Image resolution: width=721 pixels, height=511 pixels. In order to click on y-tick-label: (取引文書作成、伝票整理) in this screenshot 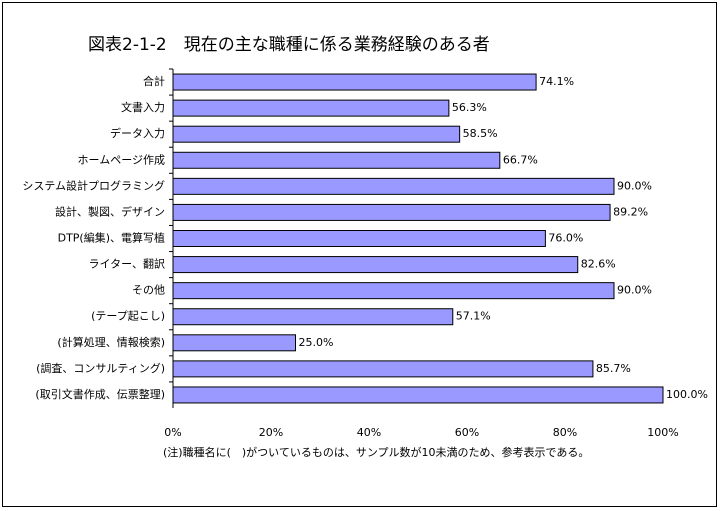, I will do `click(100, 394)`.